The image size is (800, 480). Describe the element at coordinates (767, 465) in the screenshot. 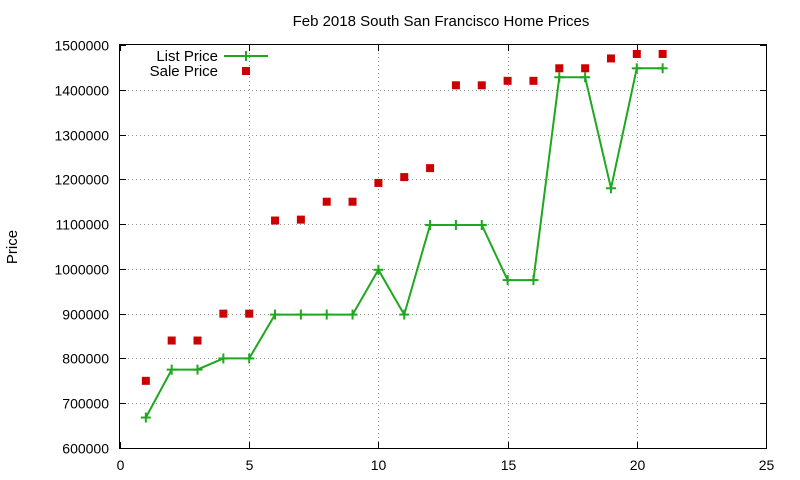

I see `x-tick-label: 25` at that location.